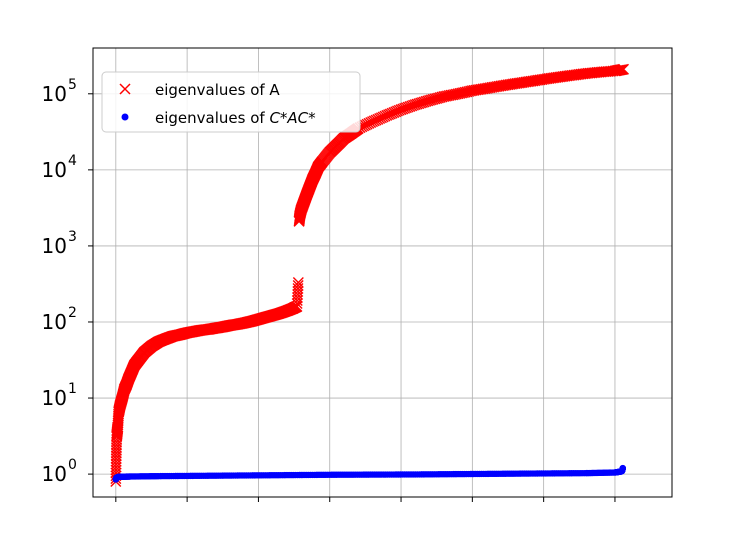 The width and height of the screenshot is (747, 560). Describe the element at coordinates (125, 89) in the screenshot. I see `legend-marker-x-icon` at that location.